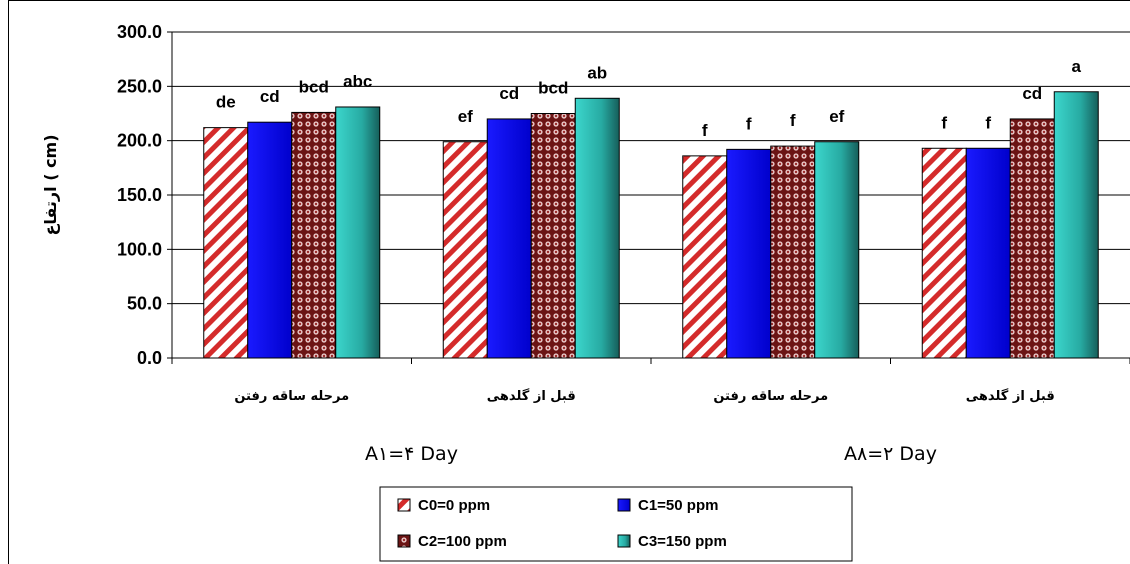 The image size is (1130, 564). What do you see at coordinates (139, 249) in the screenshot?
I see `y-tick-label: 100.0` at bounding box center [139, 249].